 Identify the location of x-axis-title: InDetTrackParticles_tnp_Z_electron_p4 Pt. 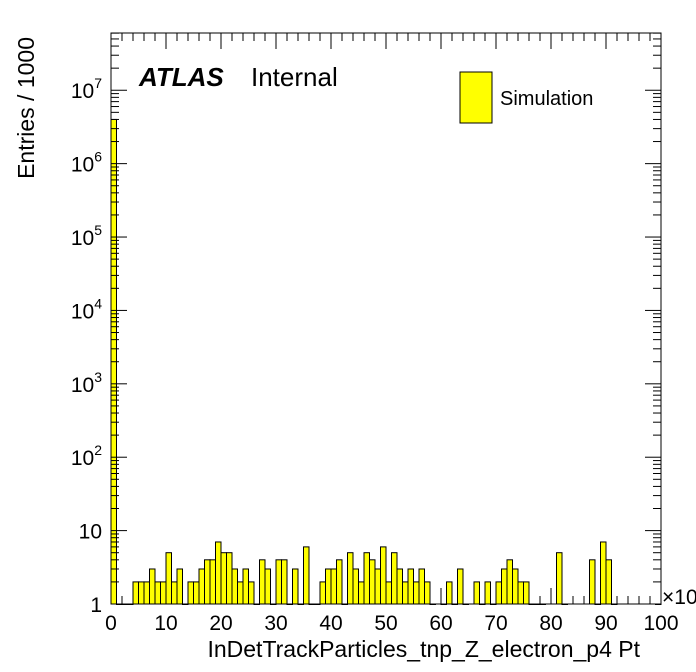
(423, 649).